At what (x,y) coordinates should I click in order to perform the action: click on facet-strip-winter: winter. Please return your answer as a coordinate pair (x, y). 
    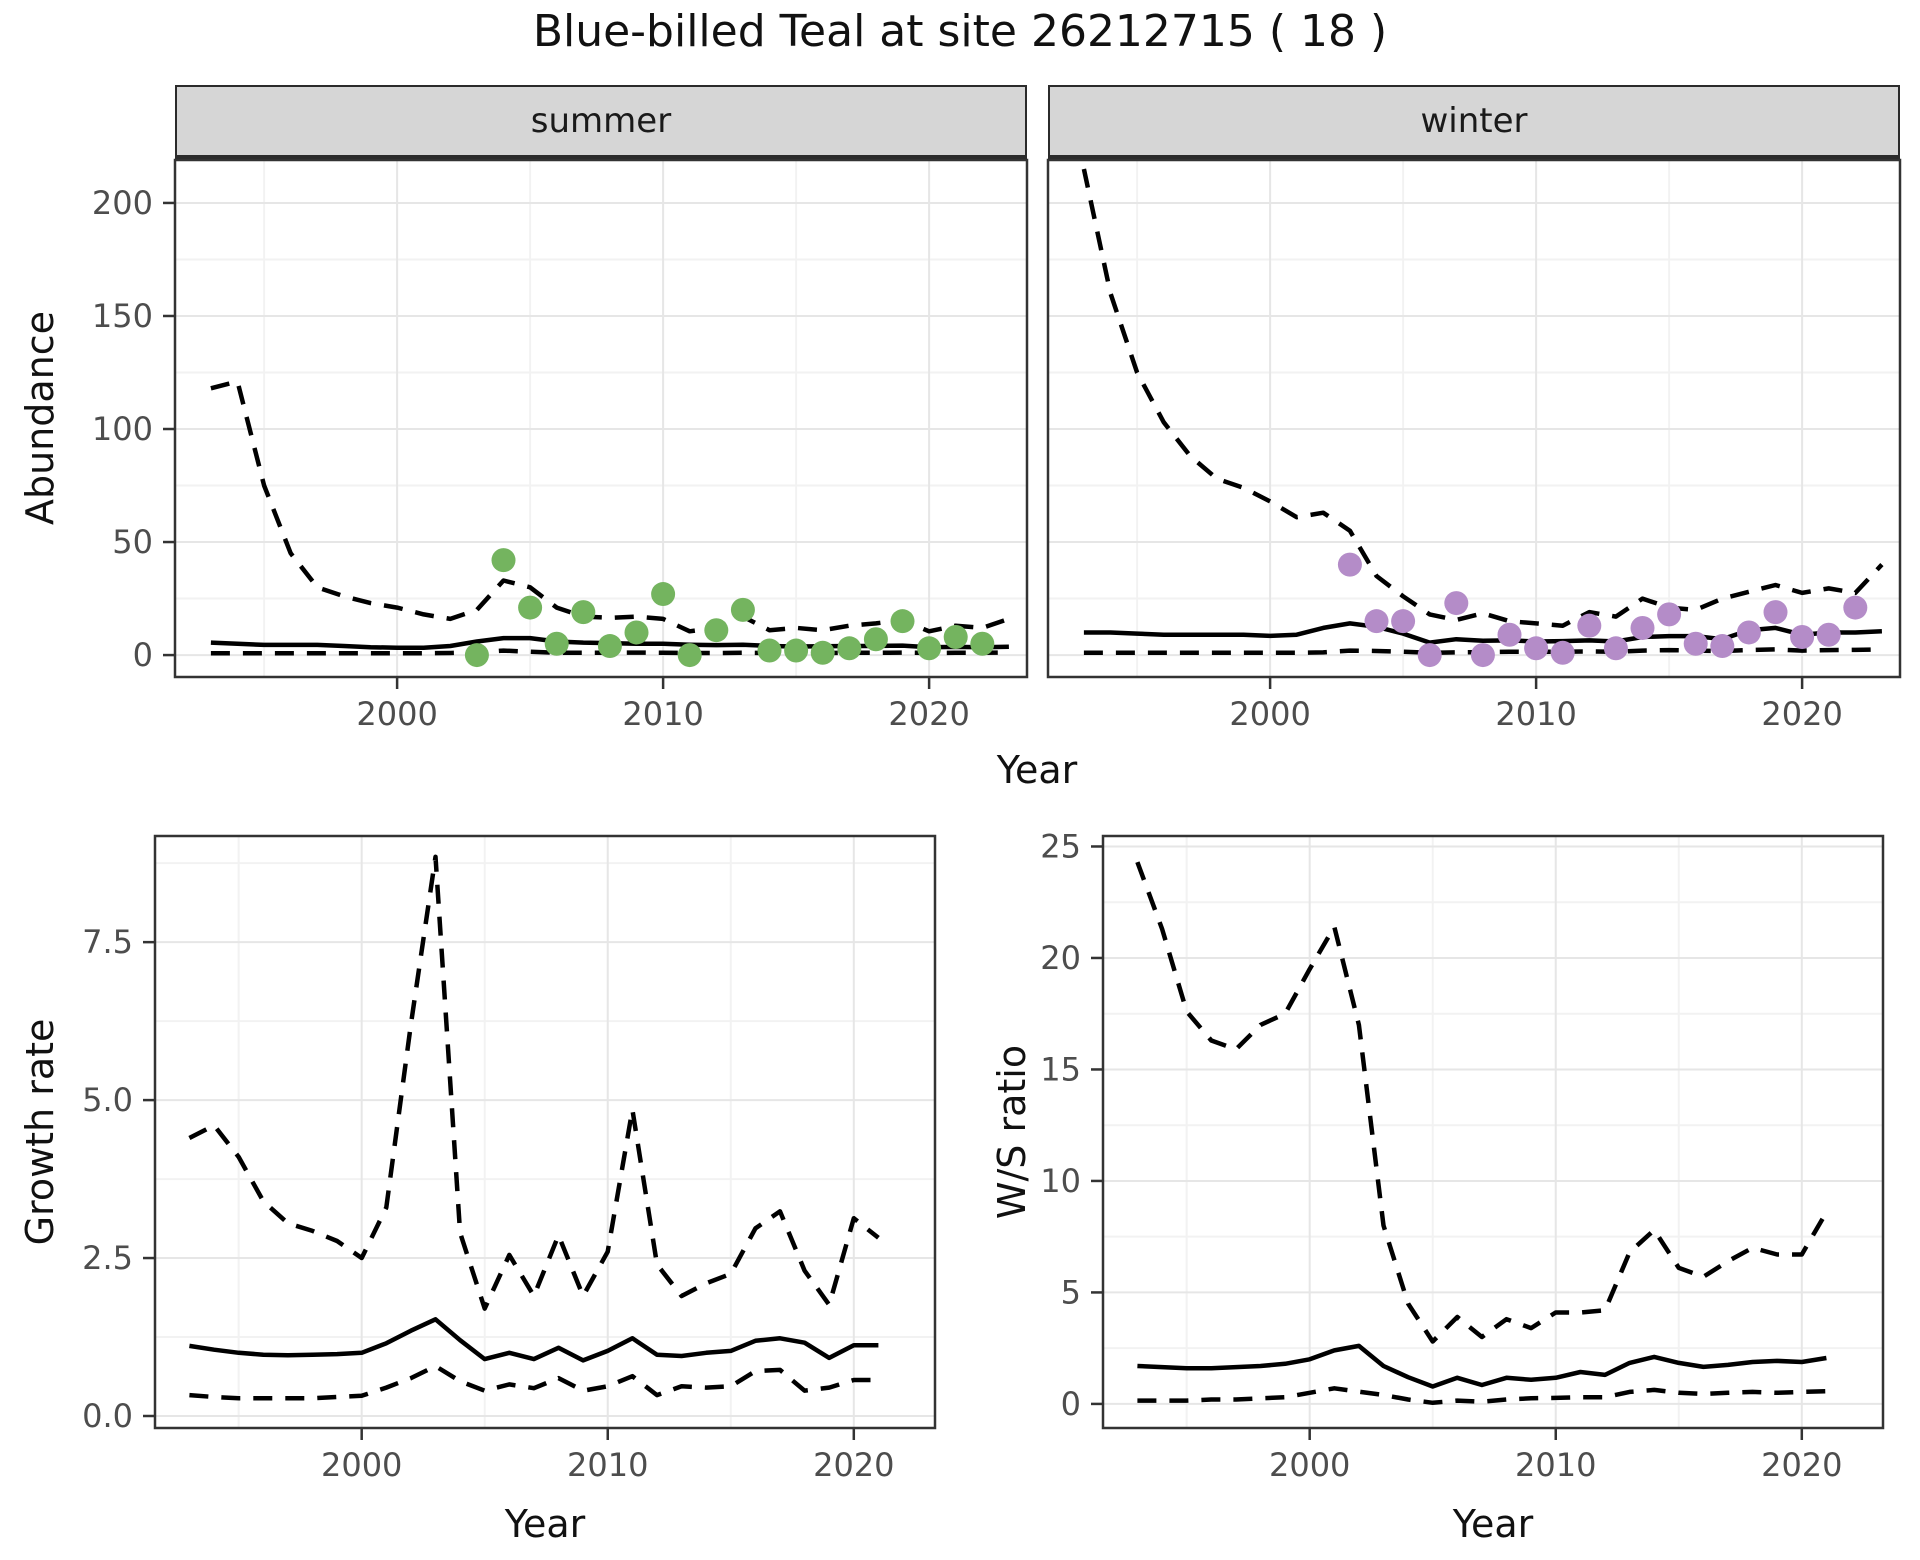
    Looking at the image, I should click on (1474, 122).